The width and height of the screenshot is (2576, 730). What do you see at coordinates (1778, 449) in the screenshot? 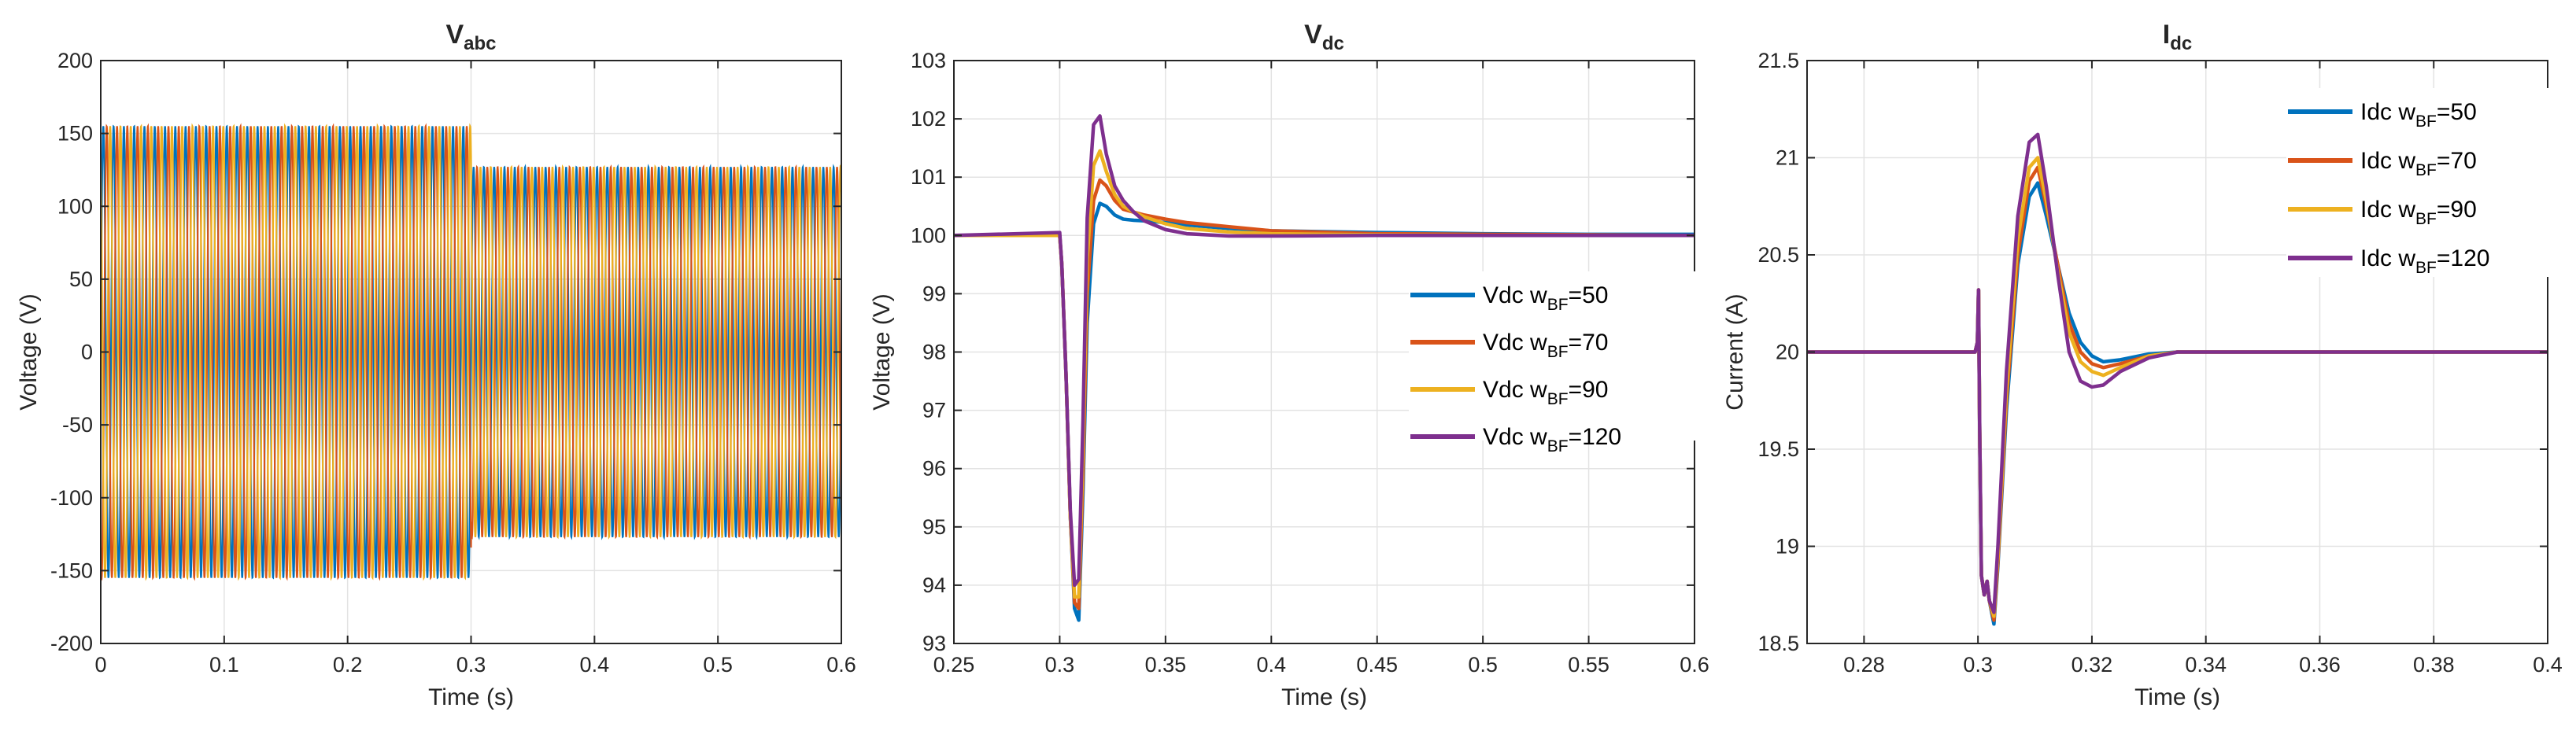
I see `y-tick-label: 19.5` at bounding box center [1778, 449].